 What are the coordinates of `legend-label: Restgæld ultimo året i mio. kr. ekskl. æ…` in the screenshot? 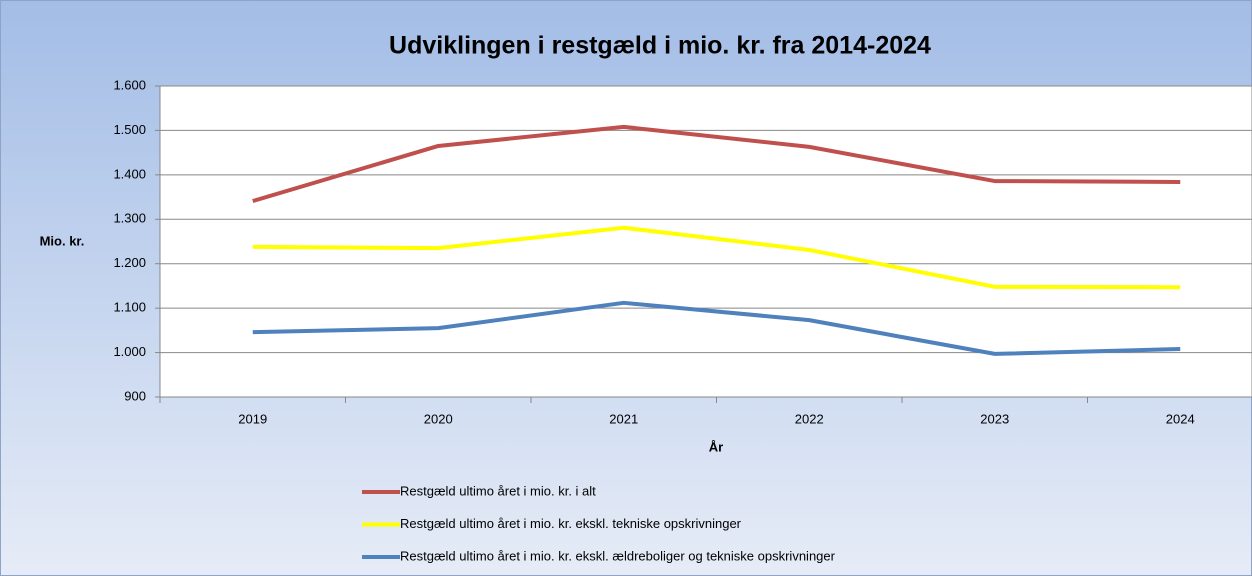 It's located at (618, 555).